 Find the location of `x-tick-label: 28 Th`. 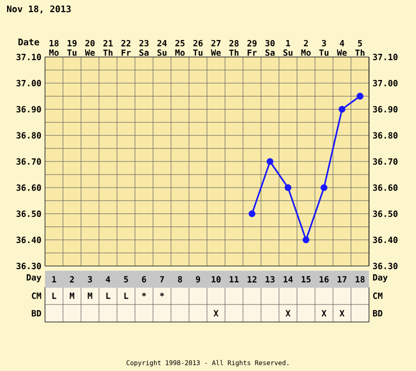

x-tick-label: 28 Th is located at coordinates (234, 48).